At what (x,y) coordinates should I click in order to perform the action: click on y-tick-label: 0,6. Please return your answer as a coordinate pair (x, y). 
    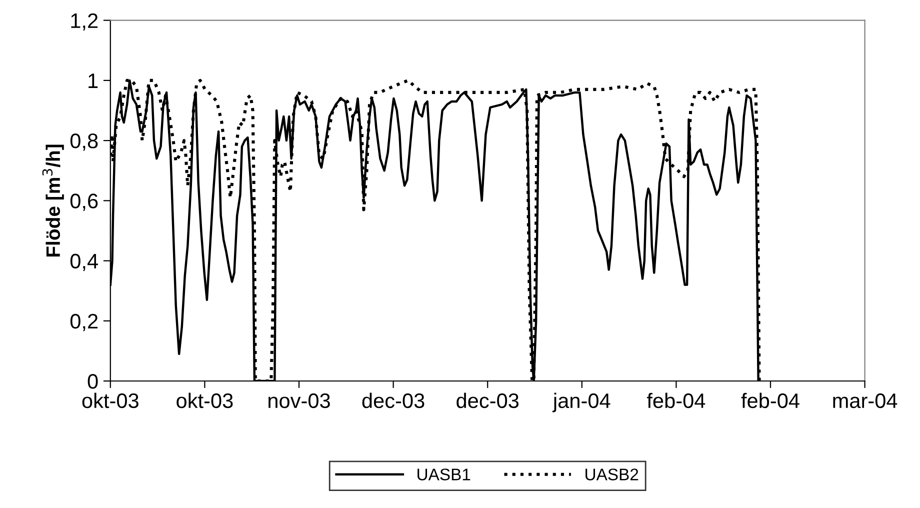
    Looking at the image, I should click on (84, 202).